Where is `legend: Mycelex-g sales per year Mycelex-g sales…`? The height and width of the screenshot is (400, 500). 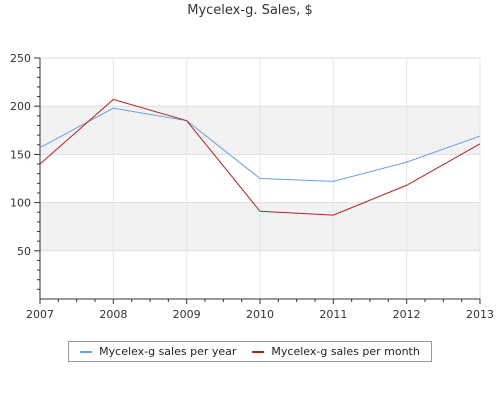 legend: Mycelex-g sales per year Mycelex-g sales… is located at coordinates (250, 351).